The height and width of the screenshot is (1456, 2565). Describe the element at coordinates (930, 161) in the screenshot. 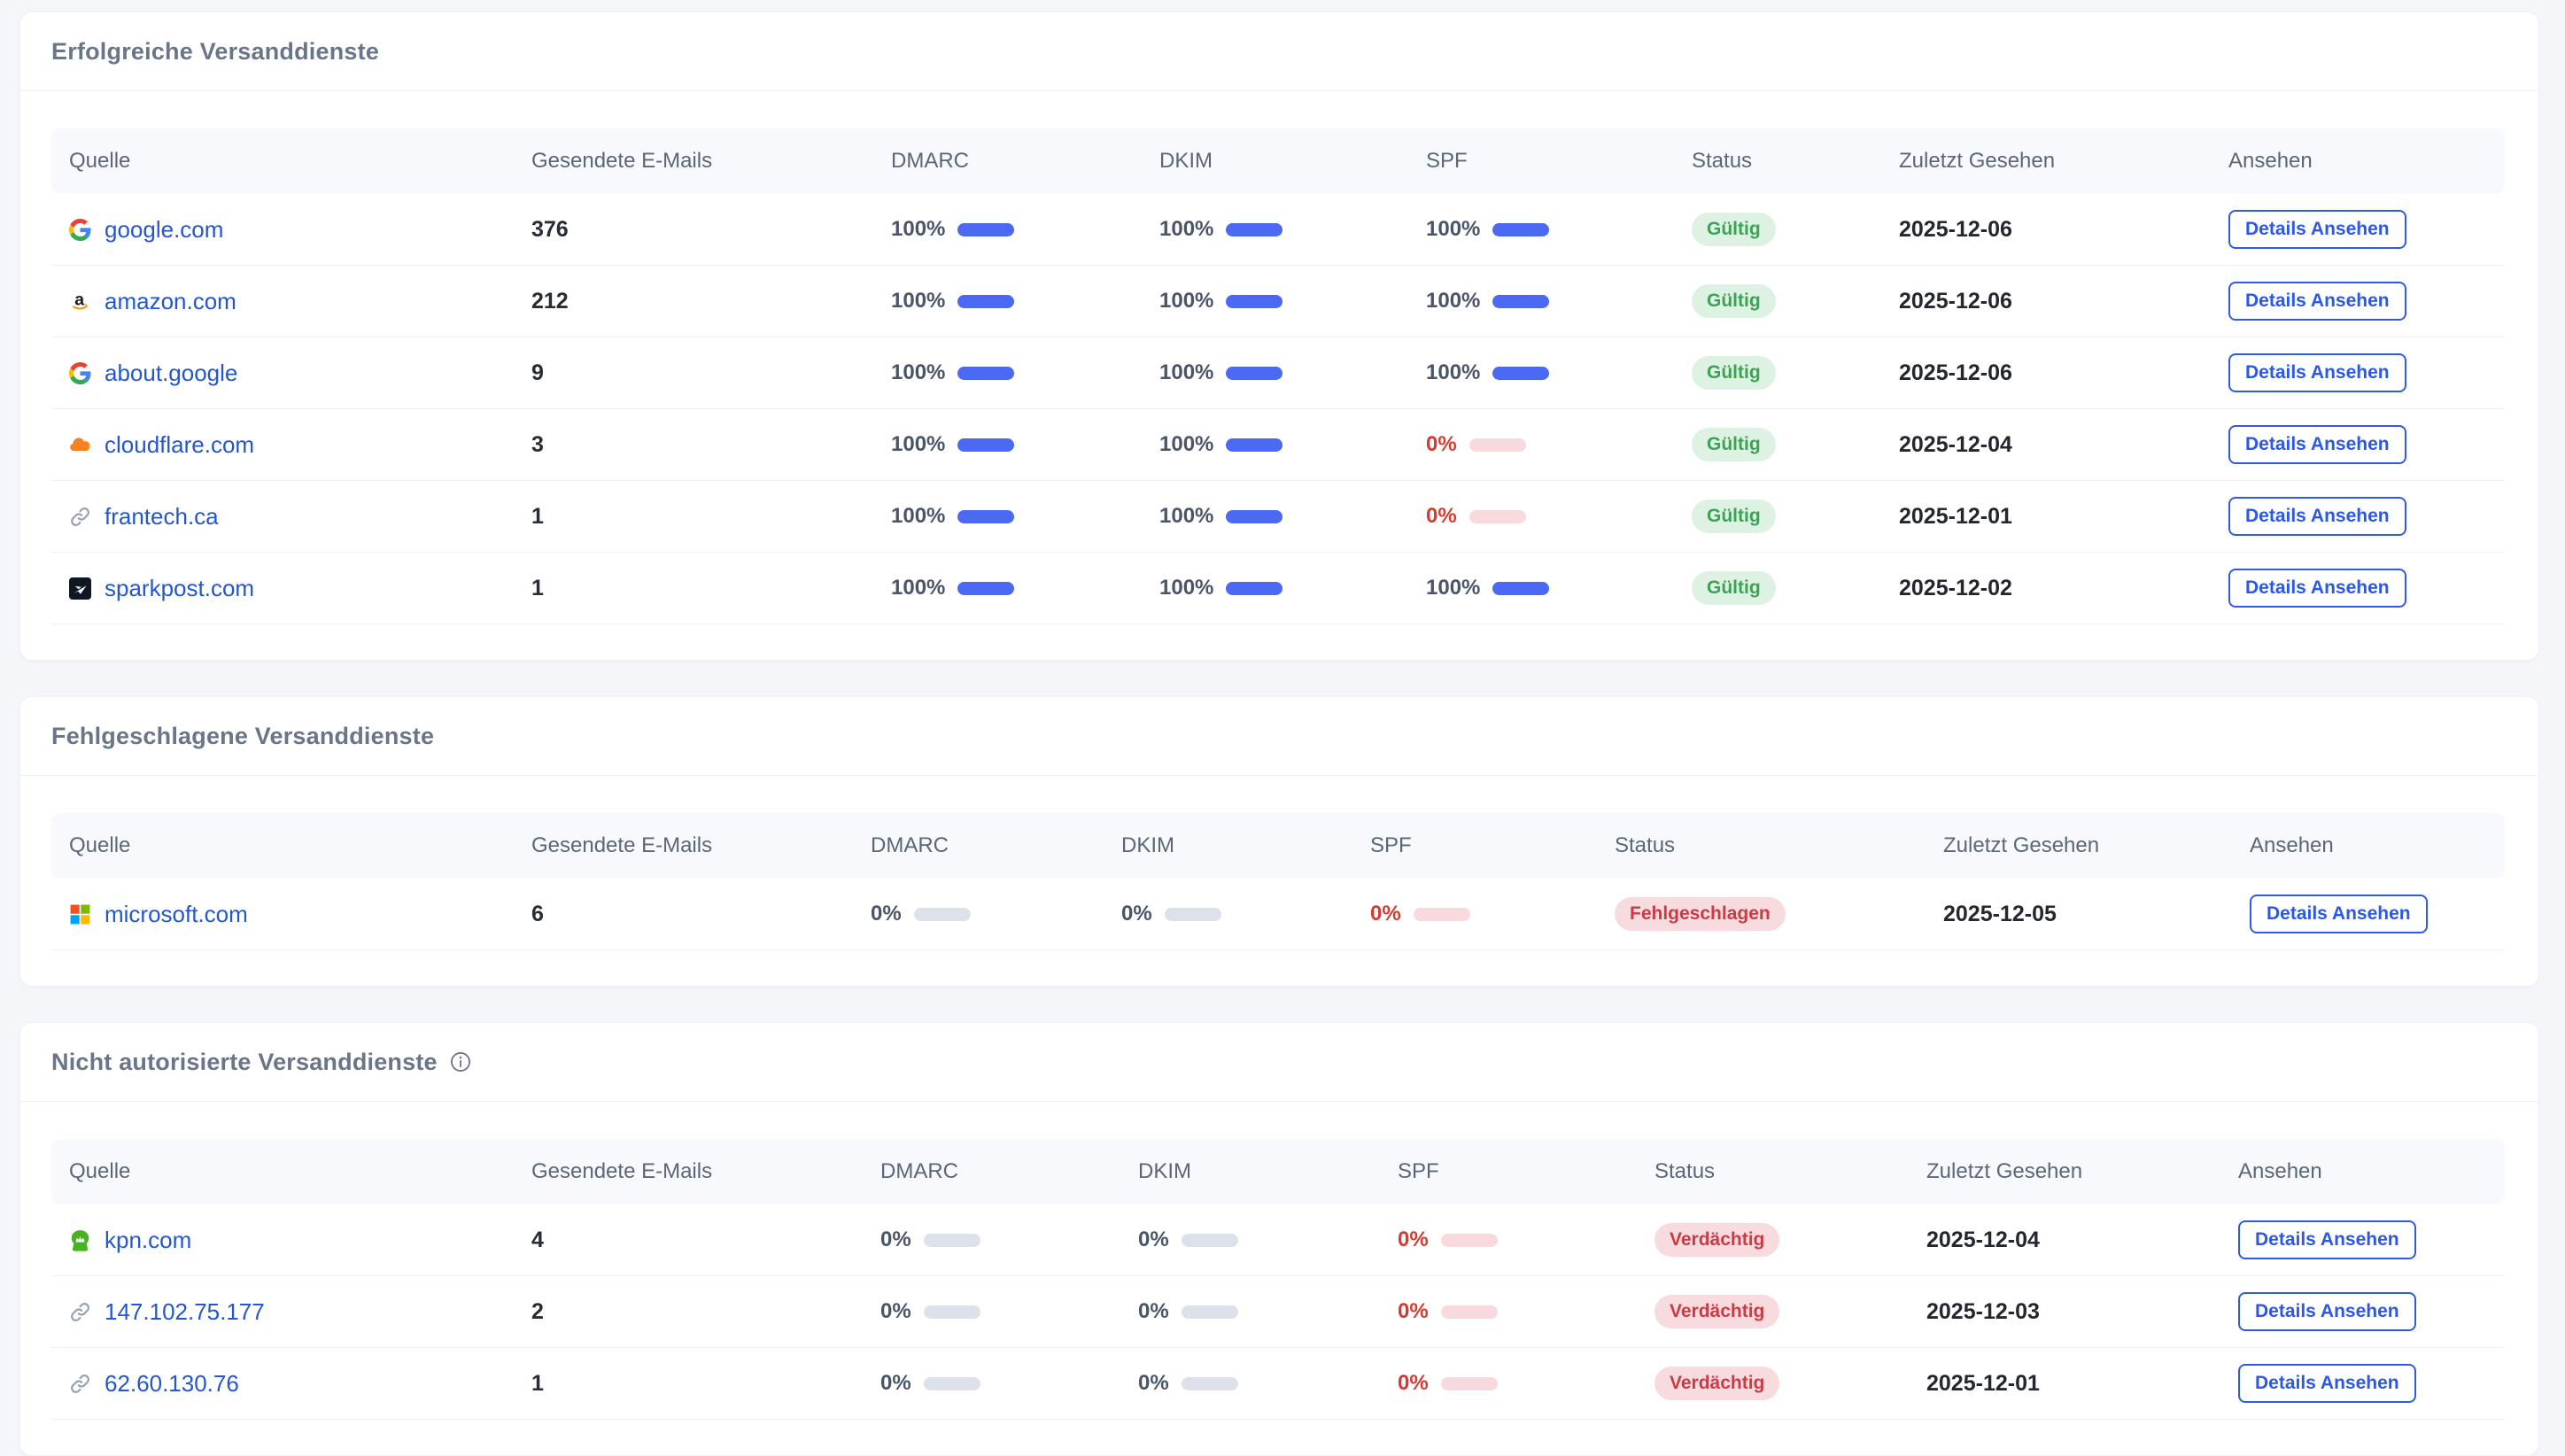

I see `column-header-dmarc: DMARC` at that location.